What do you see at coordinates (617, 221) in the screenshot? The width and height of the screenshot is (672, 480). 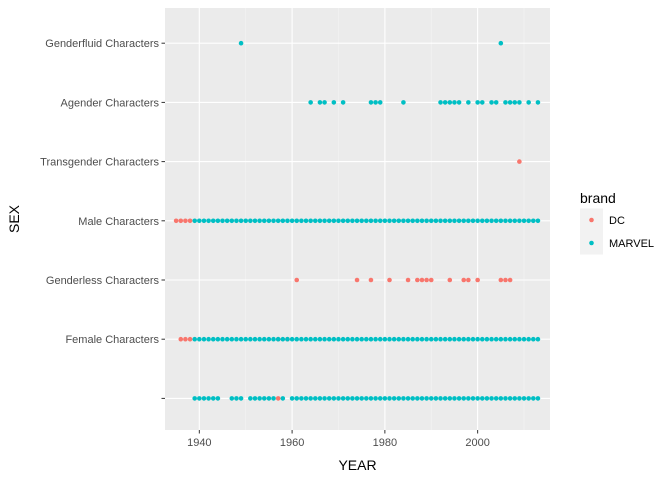 I see `legend-label: DC` at bounding box center [617, 221].